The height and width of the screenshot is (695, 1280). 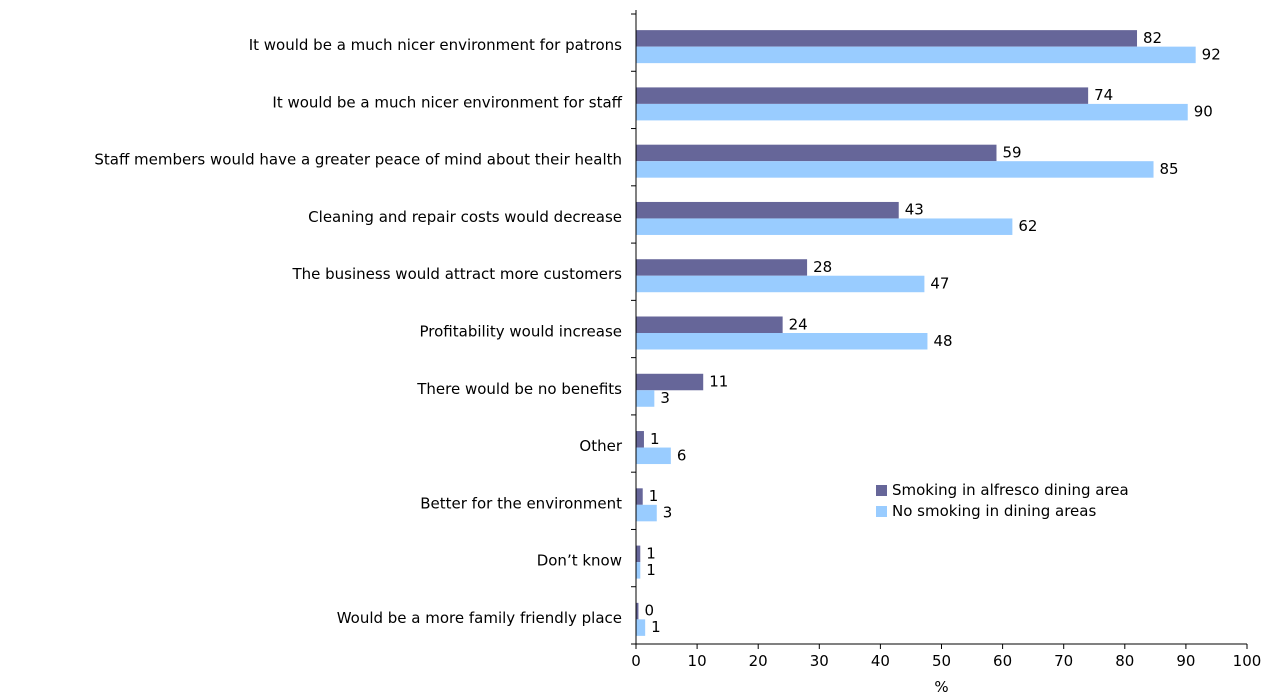 I want to click on category-label: Profitability would increase, so click(x=521, y=332).